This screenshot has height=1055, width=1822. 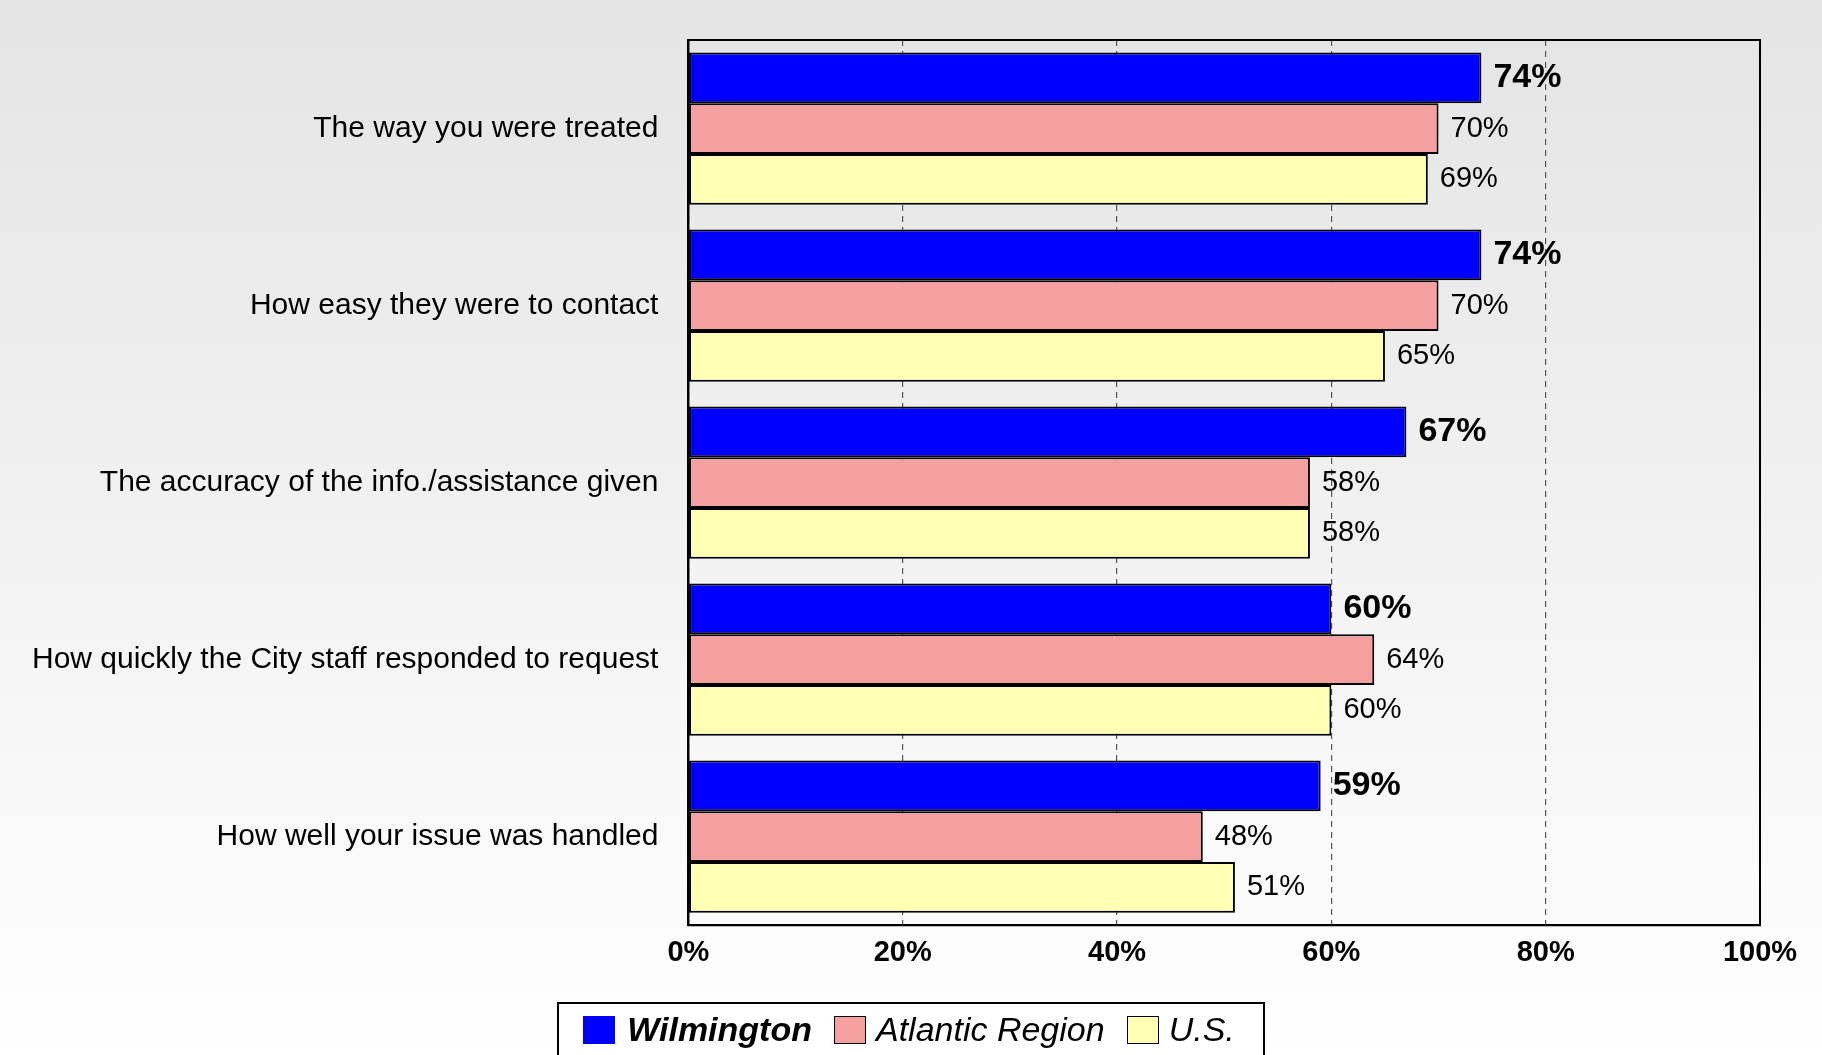 I want to click on y-tick-label: How well your issue was handled, so click(x=437, y=834).